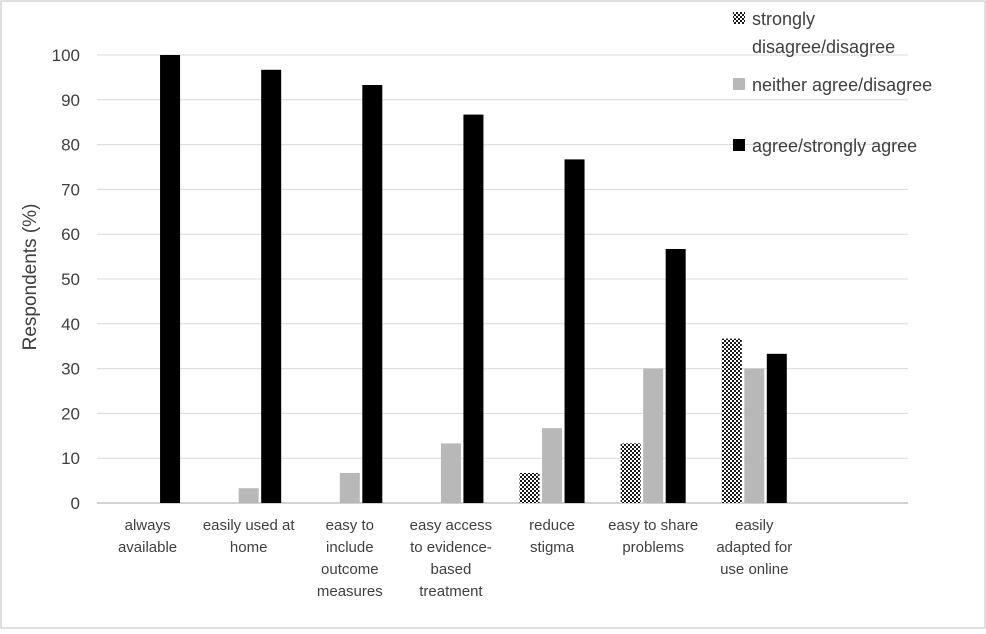 The width and height of the screenshot is (986, 634). I want to click on x-category-label: home, so click(249, 547).